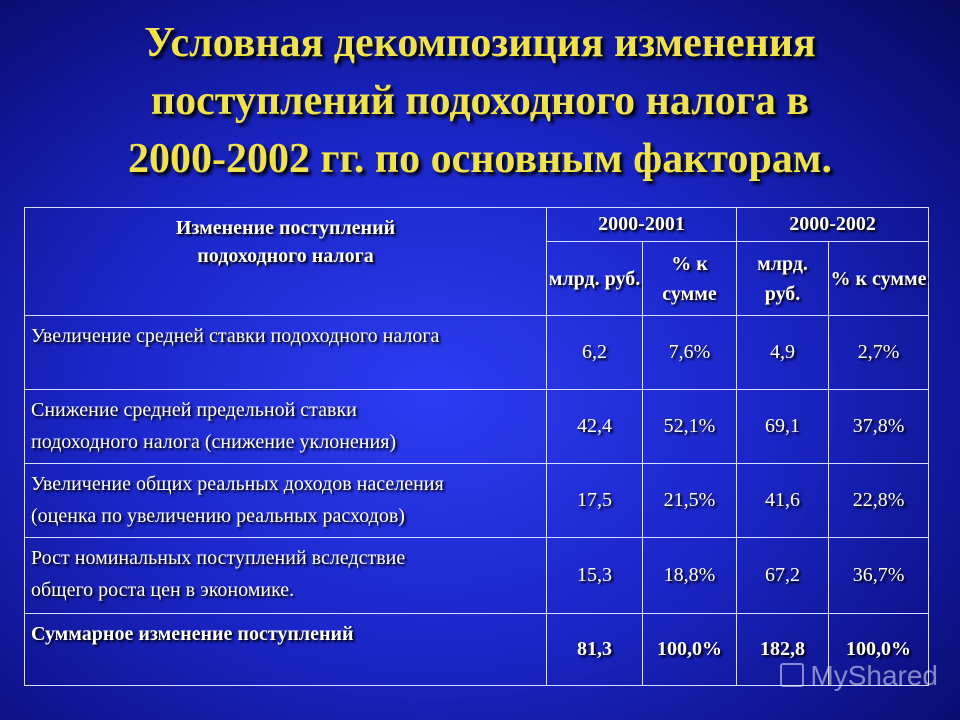 The height and width of the screenshot is (720, 960). What do you see at coordinates (163, 590) in the screenshot?
I see `factor-label-line-2: общего роста цен в экономике.` at bounding box center [163, 590].